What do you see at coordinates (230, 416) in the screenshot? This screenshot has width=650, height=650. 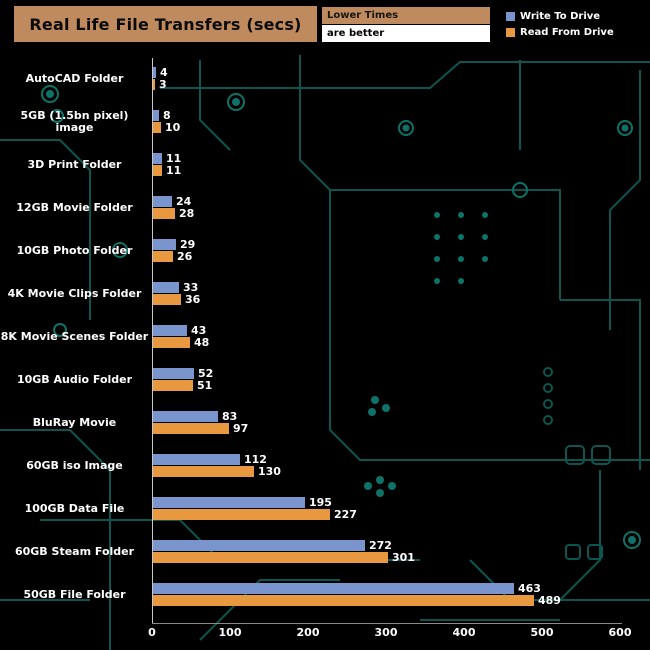 I see `value-label: 83` at bounding box center [230, 416].